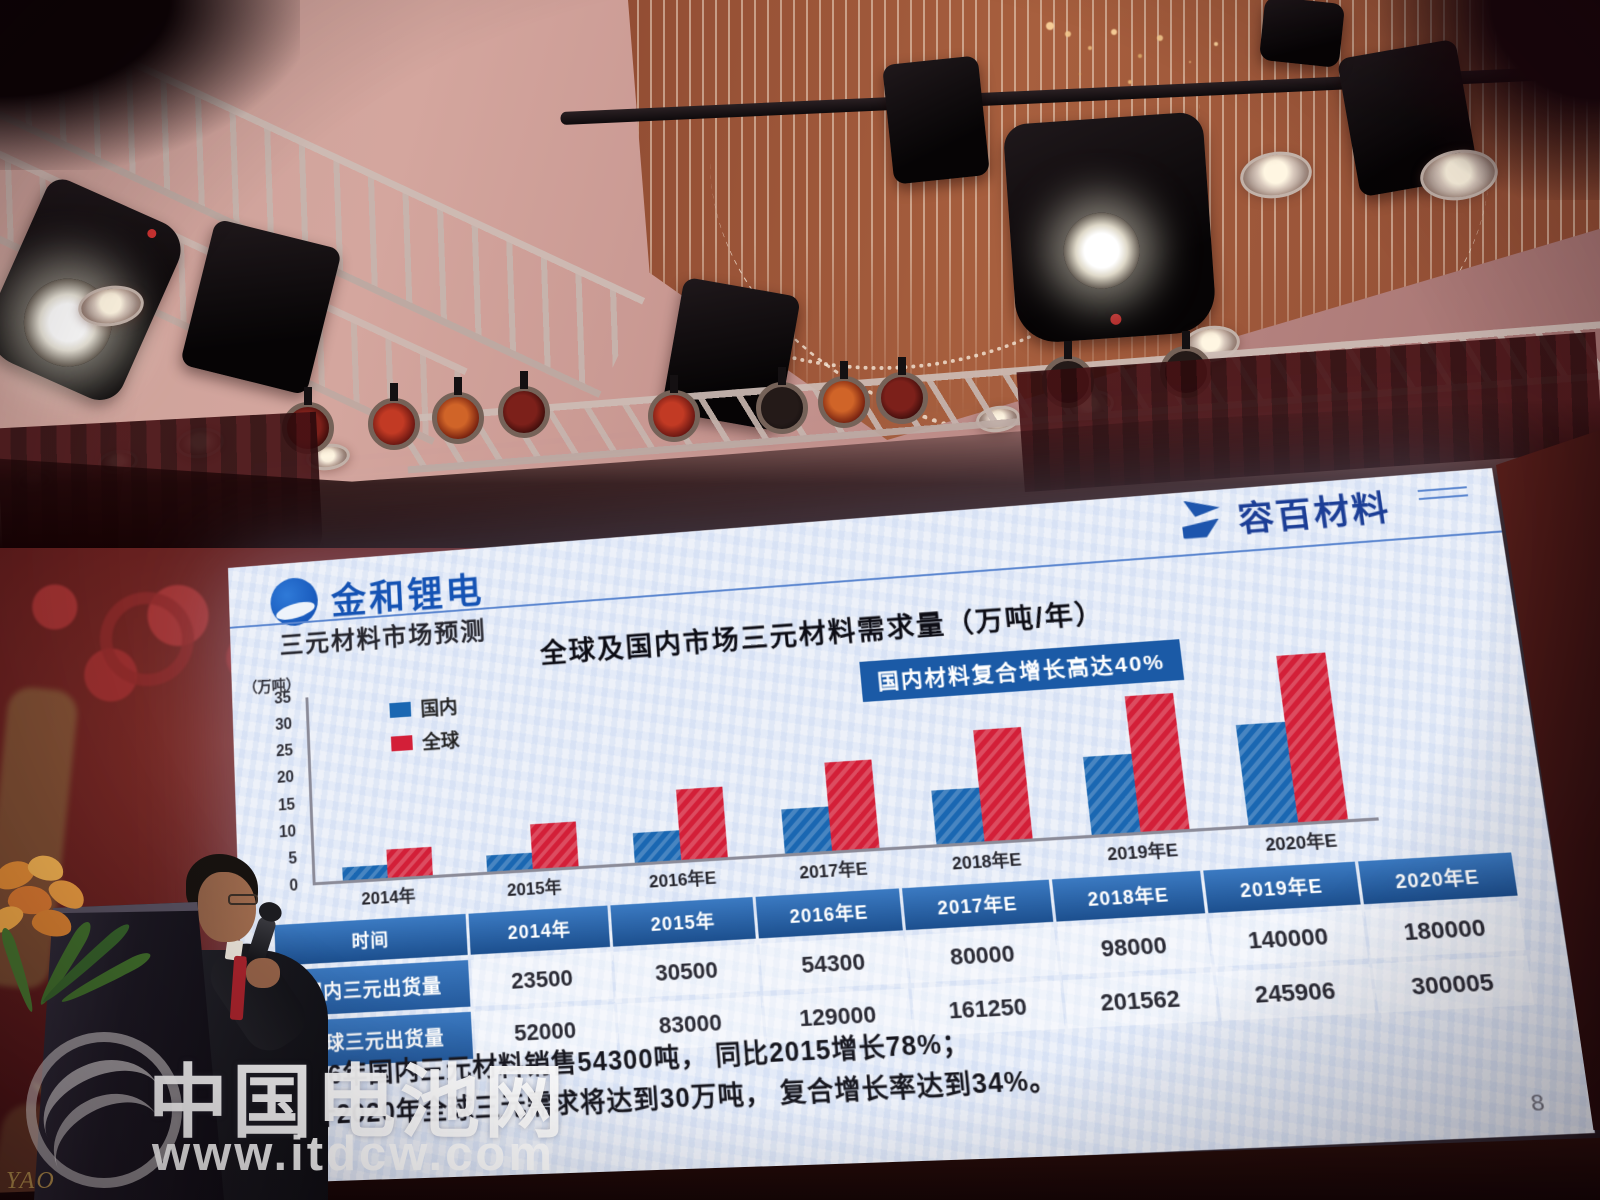  I want to click on globe-logo-icon, so click(104, 1110).